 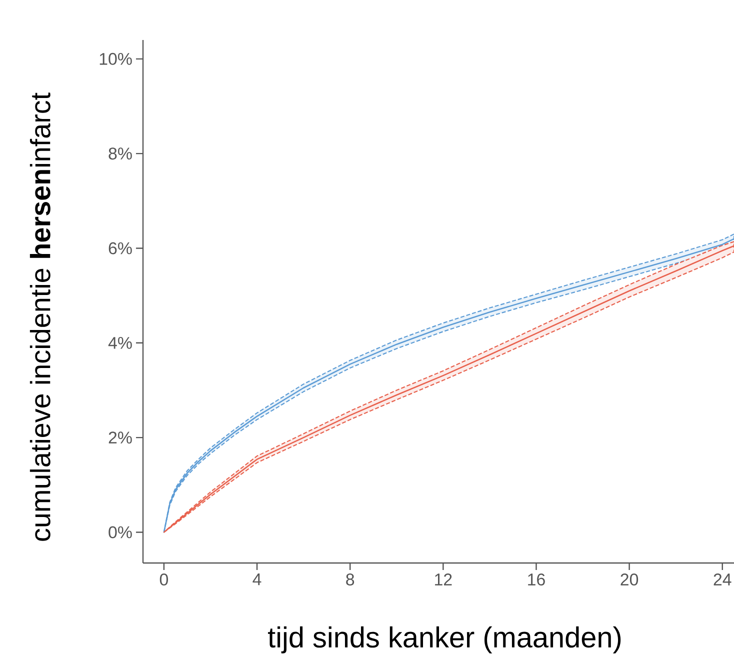 I want to click on x-tick-label: 24, so click(x=723, y=580).